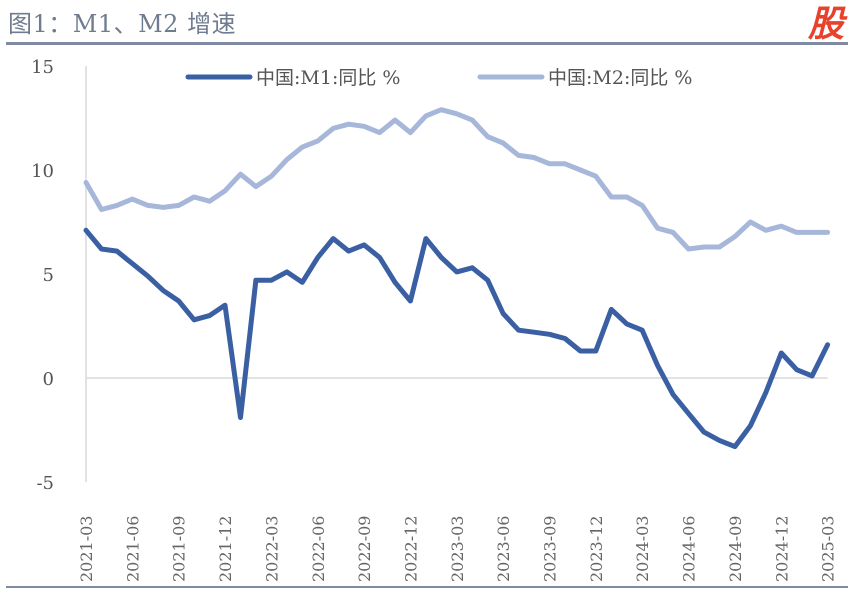 This screenshot has height=590, width=854. What do you see at coordinates (781, 549) in the screenshot?
I see `x-tick-label: 2024-12` at bounding box center [781, 549].